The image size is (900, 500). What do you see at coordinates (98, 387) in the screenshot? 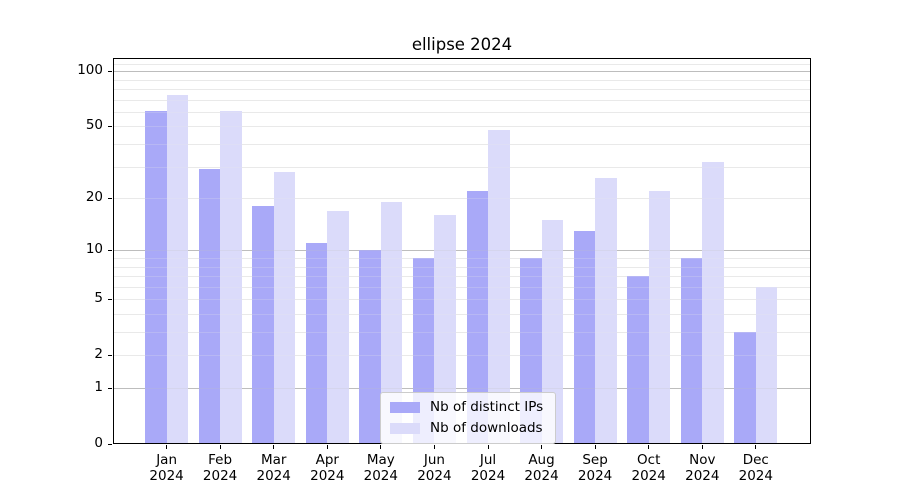
I see `y-tick-label: 1` at bounding box center [98, 387].